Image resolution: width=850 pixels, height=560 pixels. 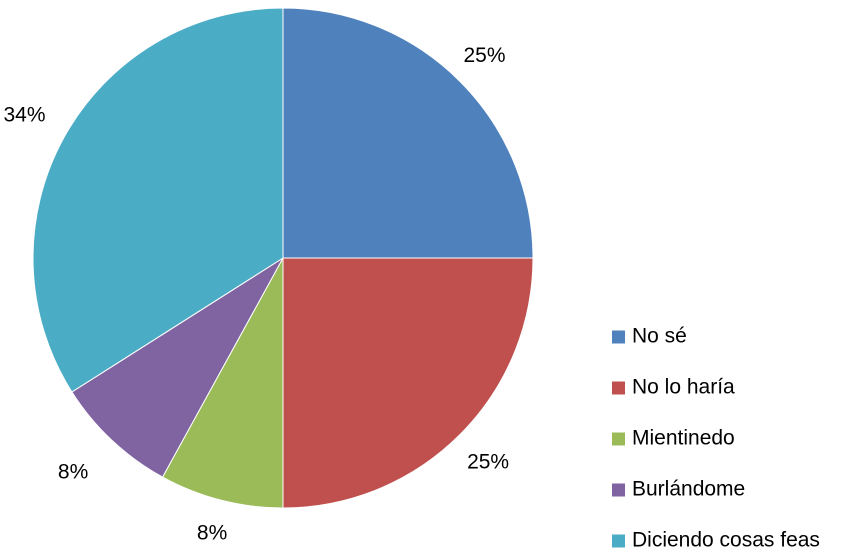 What do you see at coordinates (73, 472) in the screenshot?
I see `data-label-4: 8%` at bounding box center [73, 472].